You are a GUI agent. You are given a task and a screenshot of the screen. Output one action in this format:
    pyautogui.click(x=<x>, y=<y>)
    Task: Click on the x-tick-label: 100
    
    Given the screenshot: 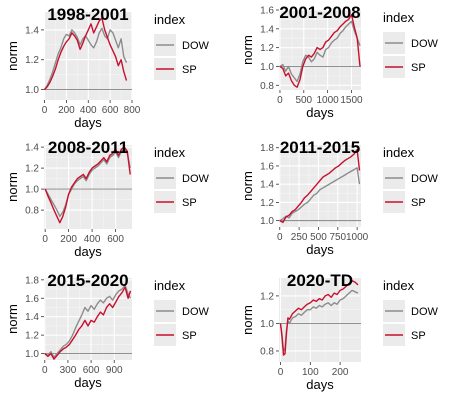 What is the action you would take?
    pyautogui.click(x=310, y=372)
    